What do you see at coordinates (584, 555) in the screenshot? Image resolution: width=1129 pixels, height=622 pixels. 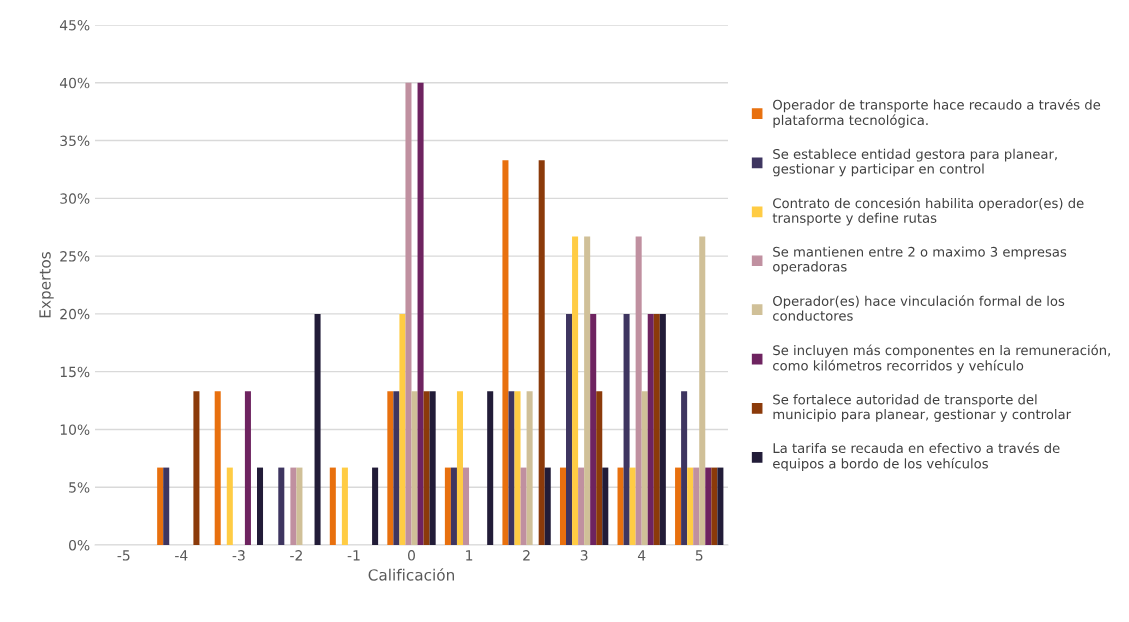 I see `x-tick-label: 3` at bounding box center [584, 555].